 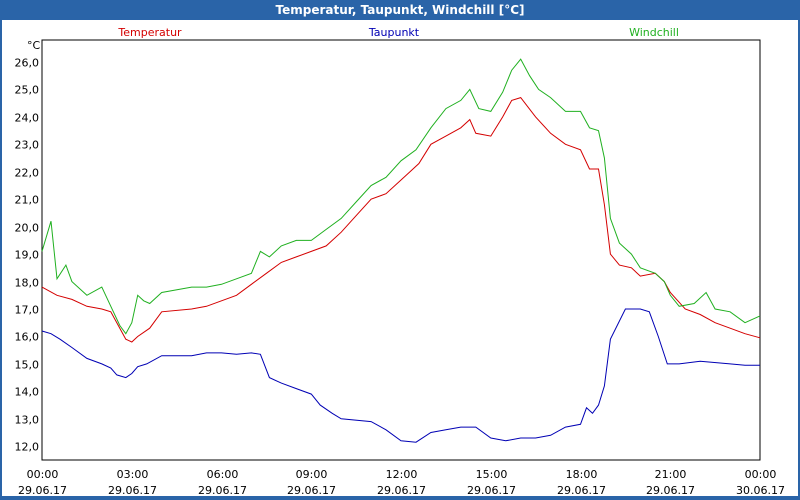 What do you see at coordinates (27, 392) in the screenshot?
I see `y-tick-label: 14,0` at bounding box center [27, 392].